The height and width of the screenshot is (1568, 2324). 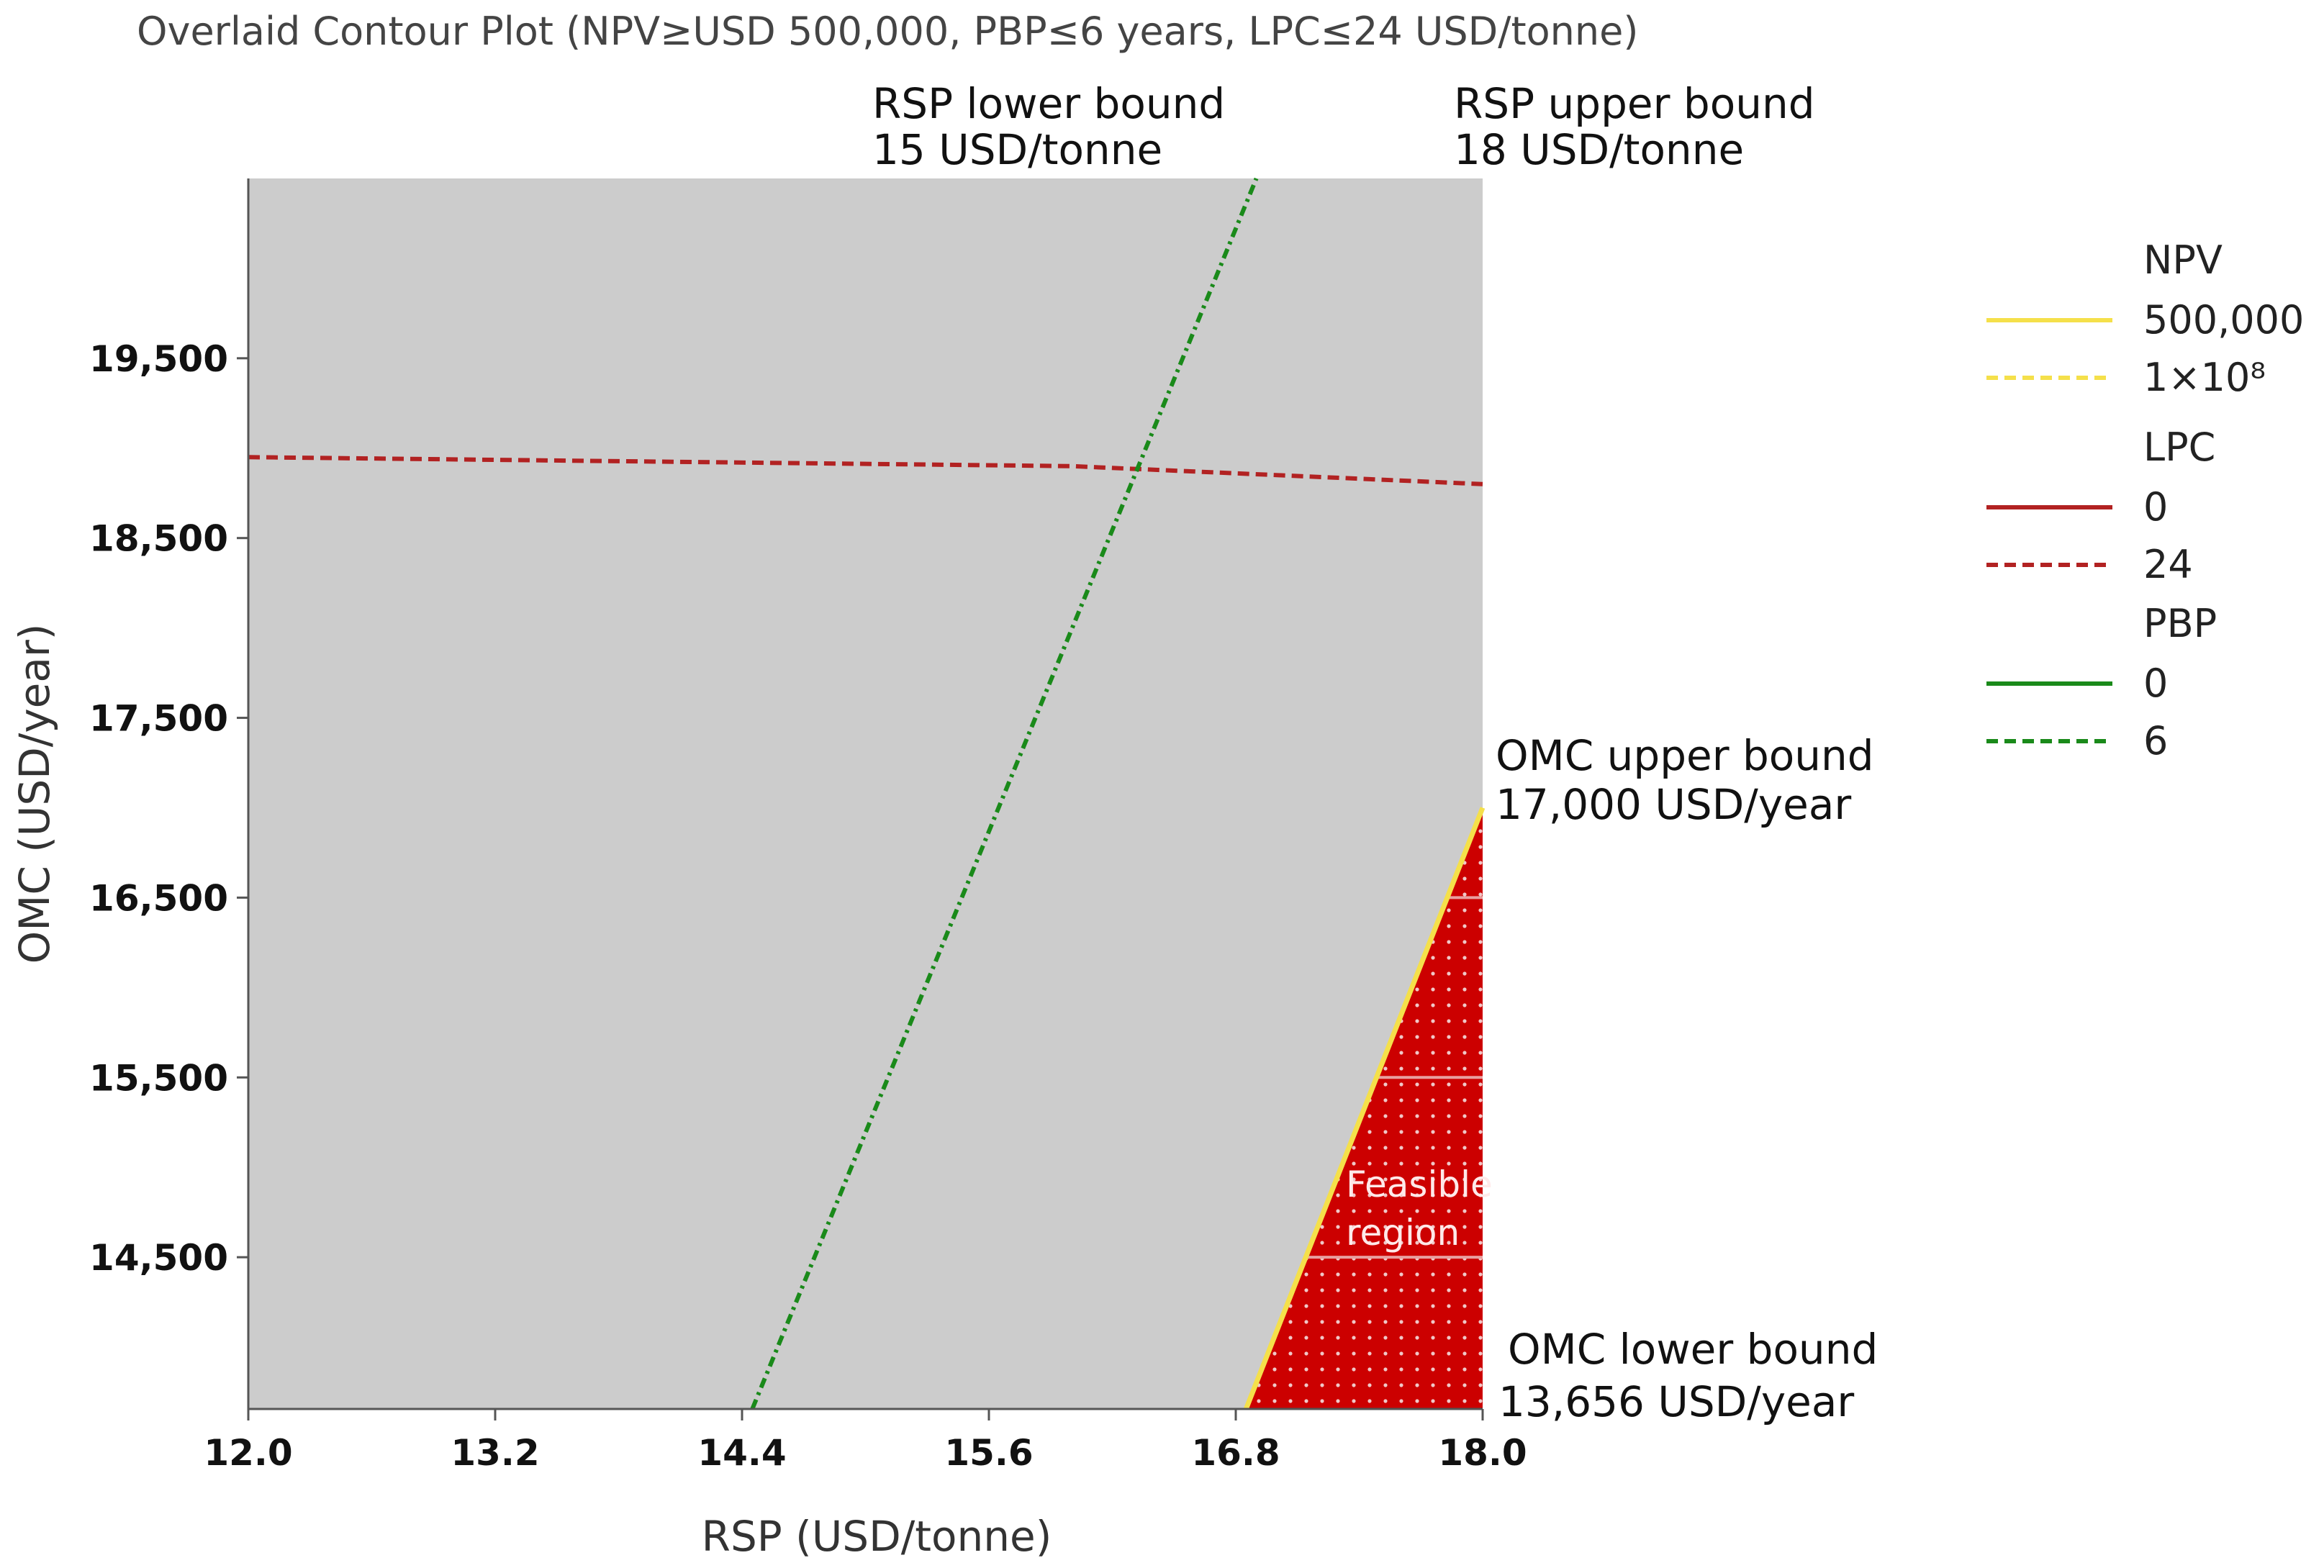 What do you see at coordinates (2204, 378) in the screenshot?
I see `legend-label-npv-1: 1×10⁸` at bounding box center [2204, 378].